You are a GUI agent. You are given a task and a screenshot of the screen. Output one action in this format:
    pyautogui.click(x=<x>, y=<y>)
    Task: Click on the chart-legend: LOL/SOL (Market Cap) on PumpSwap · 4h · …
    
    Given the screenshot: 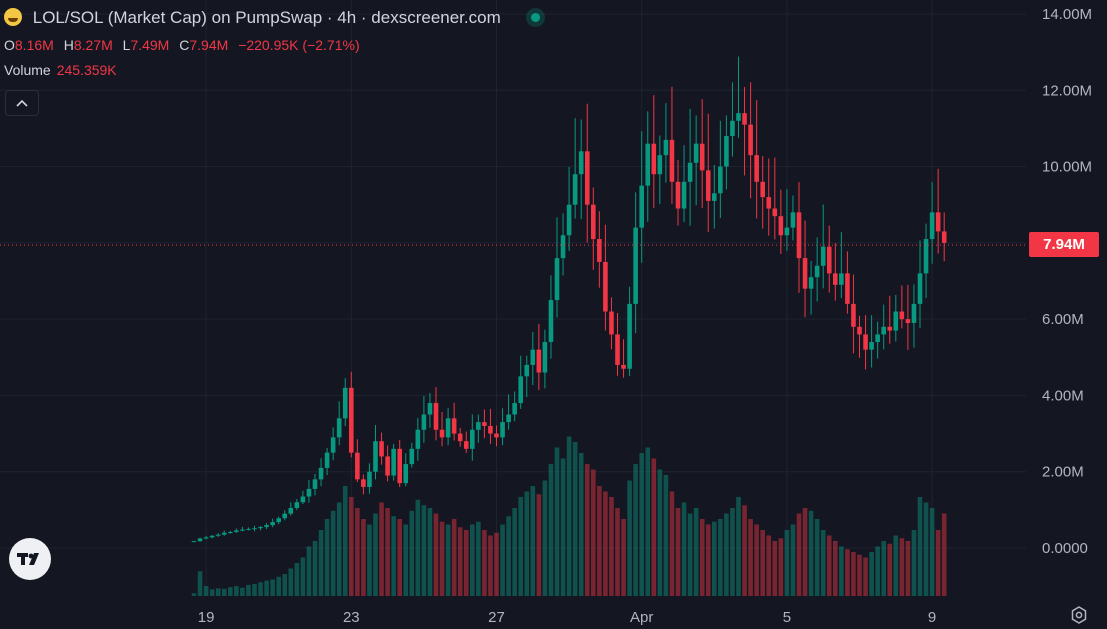 What is the action you would take?
    pyautogui.click(x=272, y=18)
    